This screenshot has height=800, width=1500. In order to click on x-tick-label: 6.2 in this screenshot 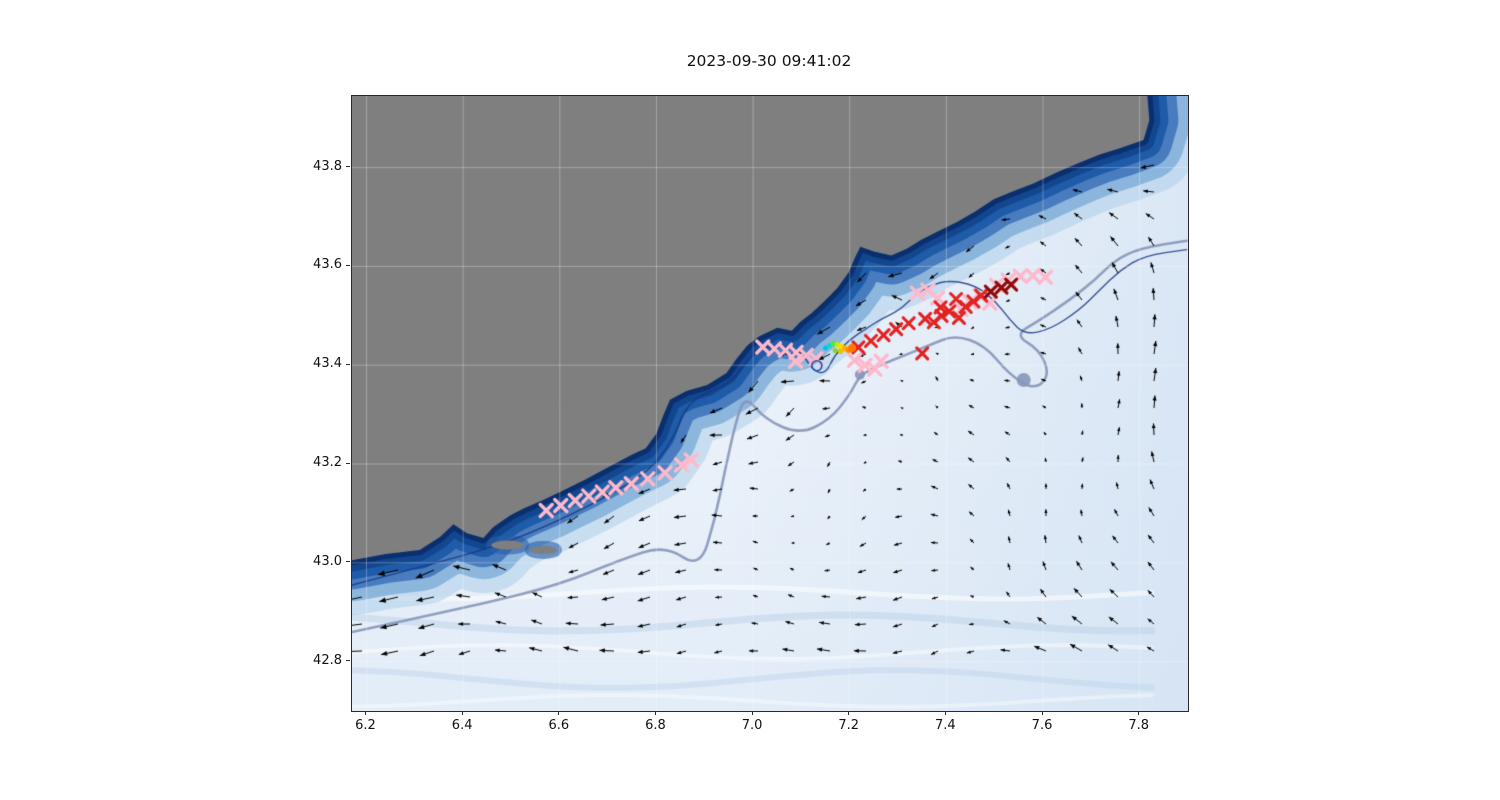, I will do `click(365, 725)`.